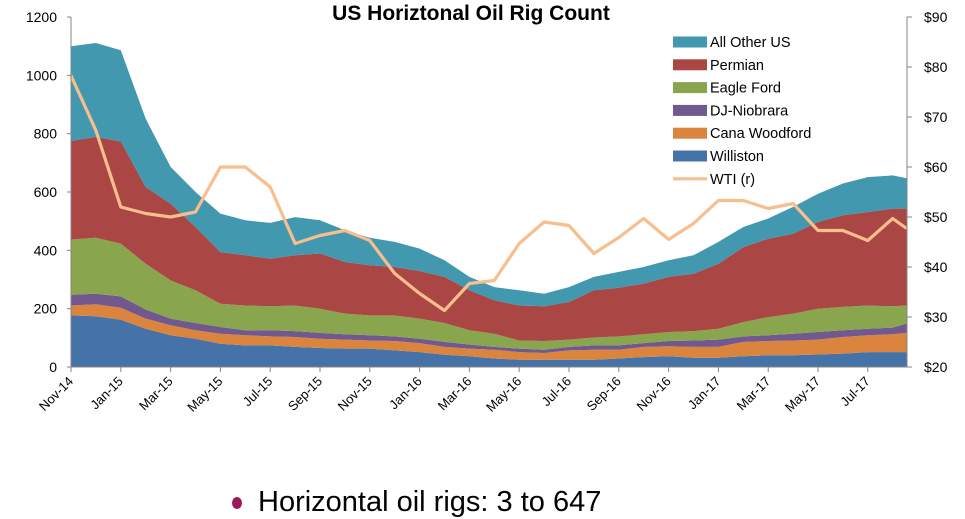  What do you see at coordinates (305, 394) in the screenshot?
I see `x-tick-label: Sep-15` at bounding box center [305, 394].